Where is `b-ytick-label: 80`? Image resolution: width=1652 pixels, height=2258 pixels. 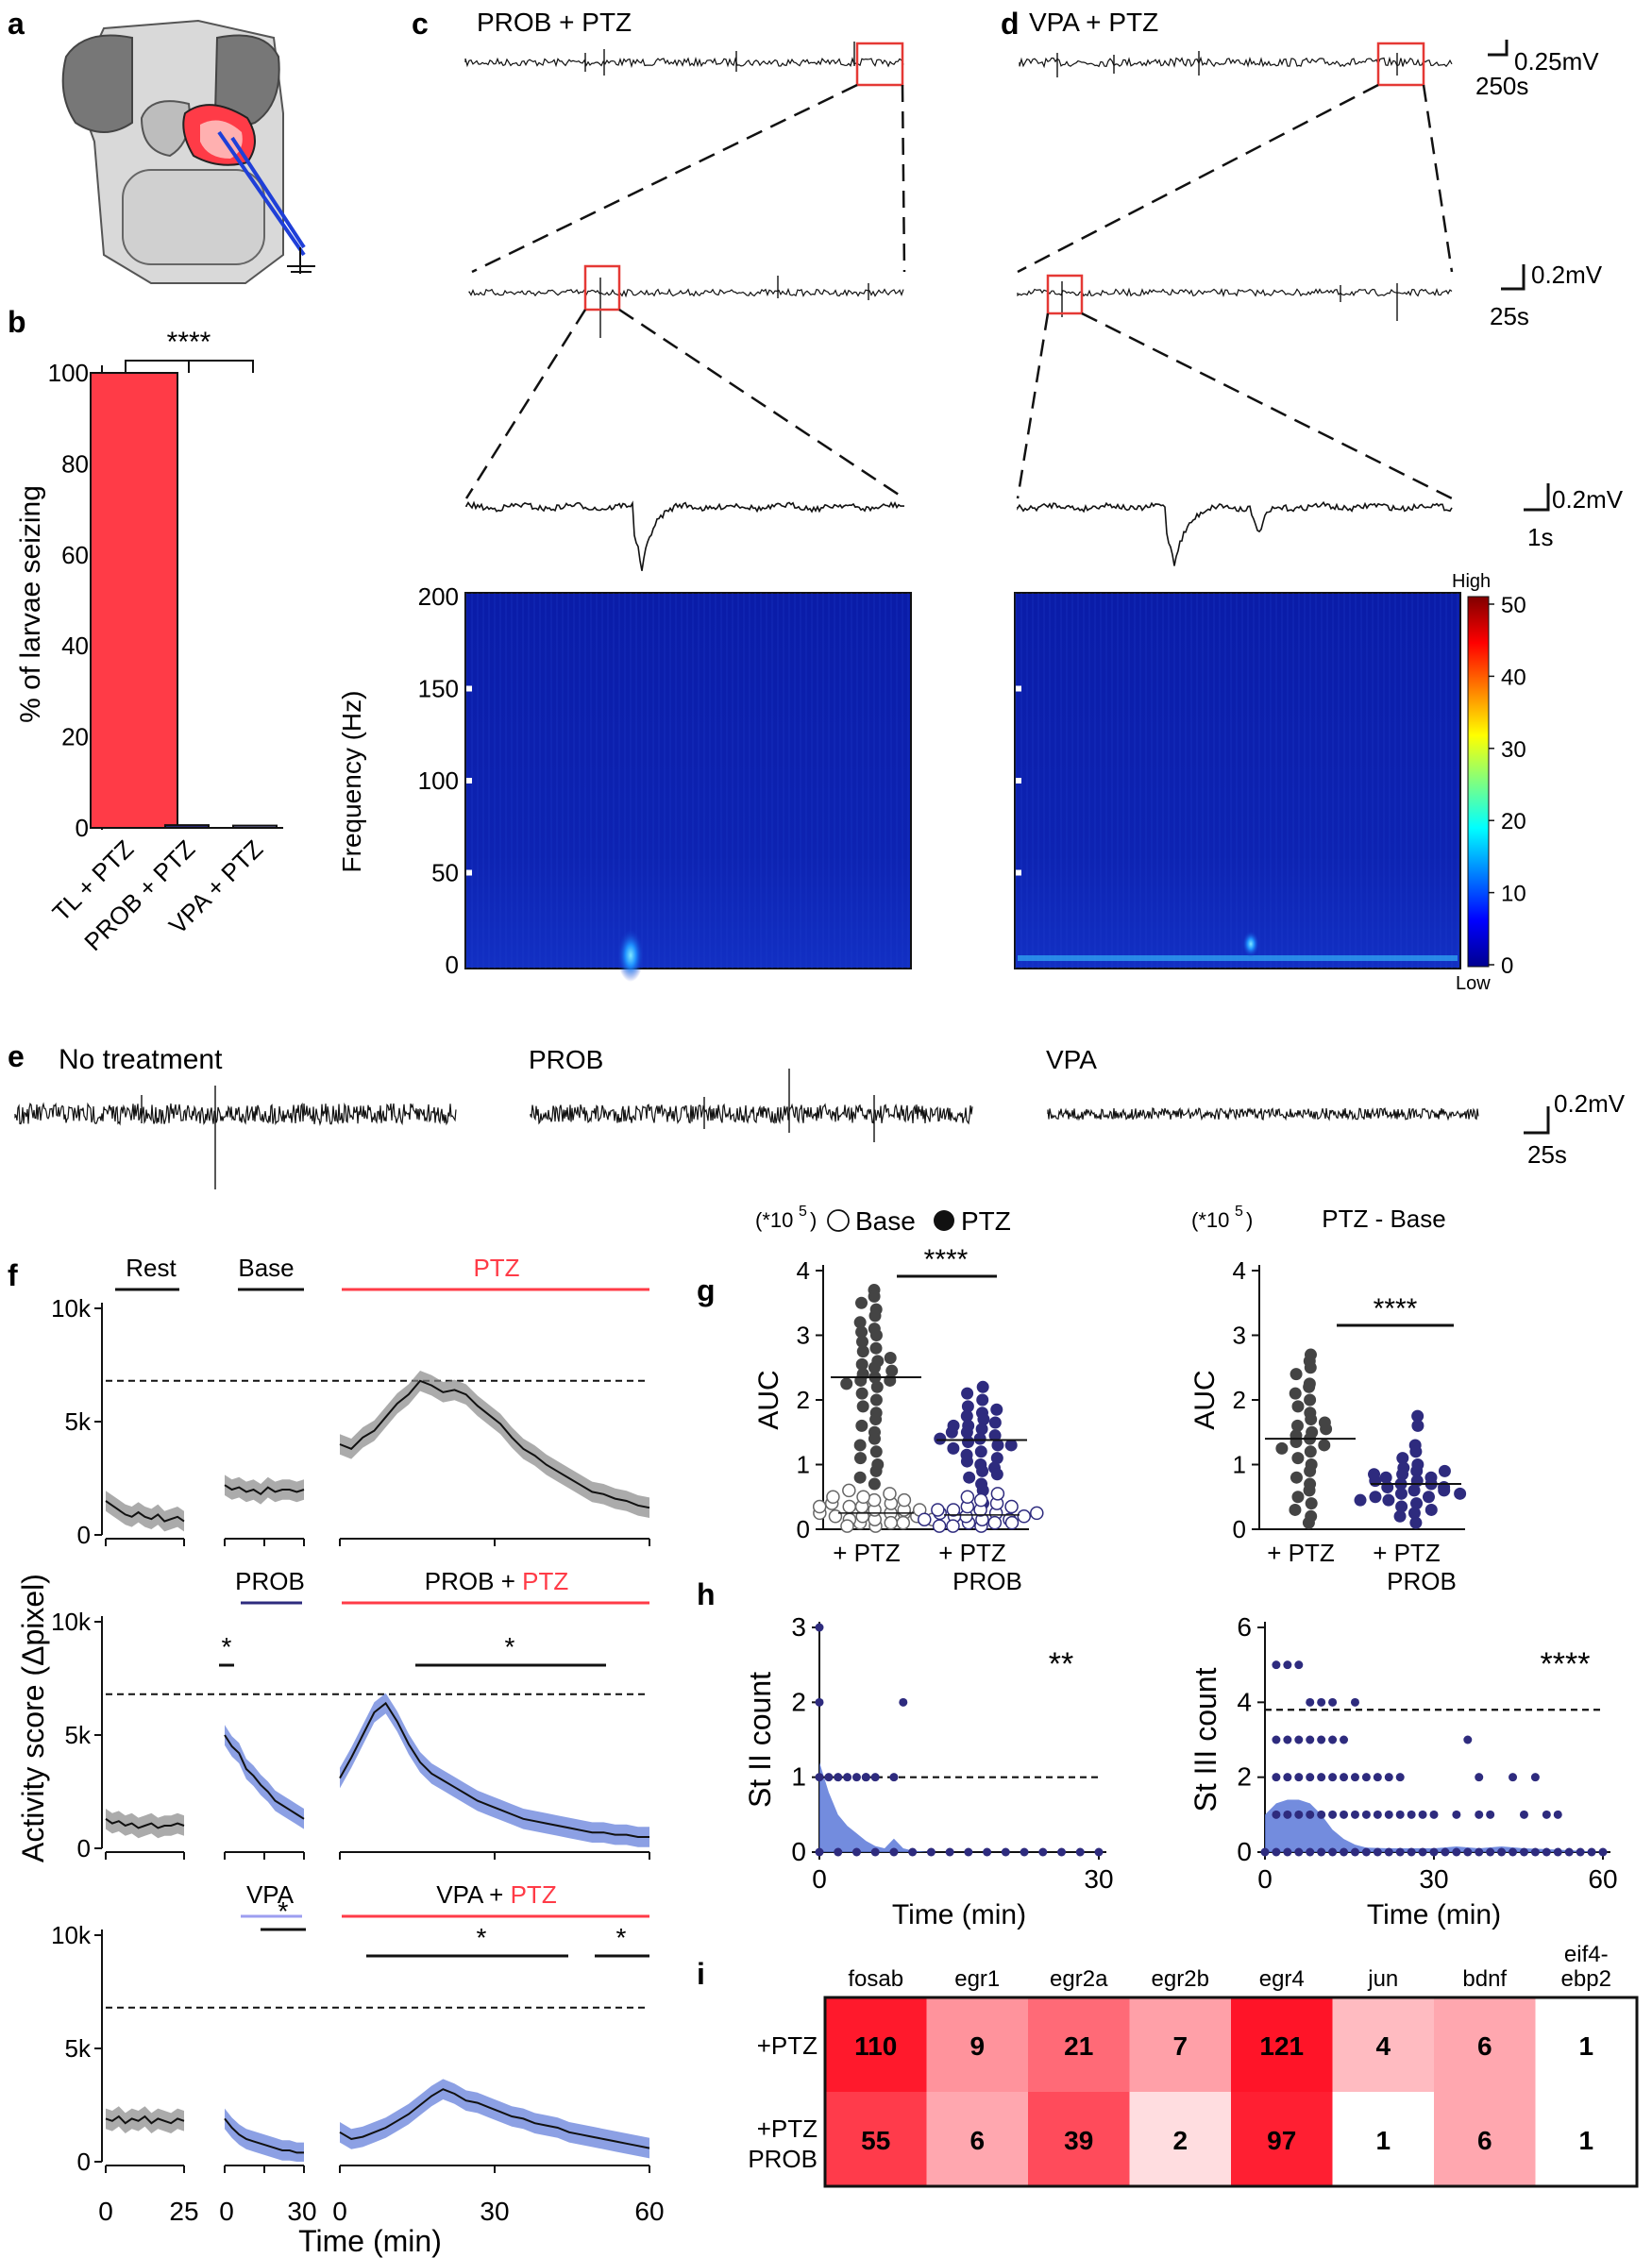
b-ytick-label: 80 is located at coordinates (75, 463).